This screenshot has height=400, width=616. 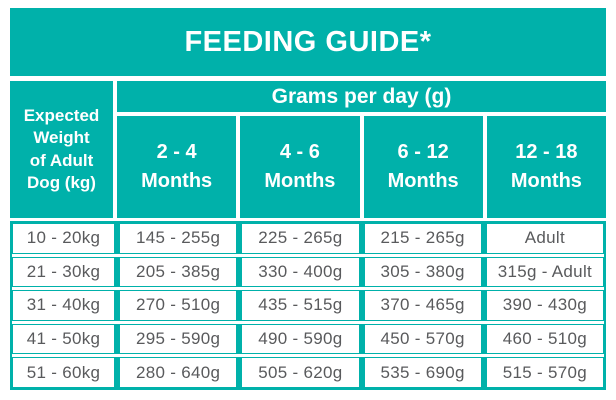 What do you see at coordinates (544, 372) in the screenshot?
I see `value-cell: 515 - 570g` at bounding box center [544, 372].